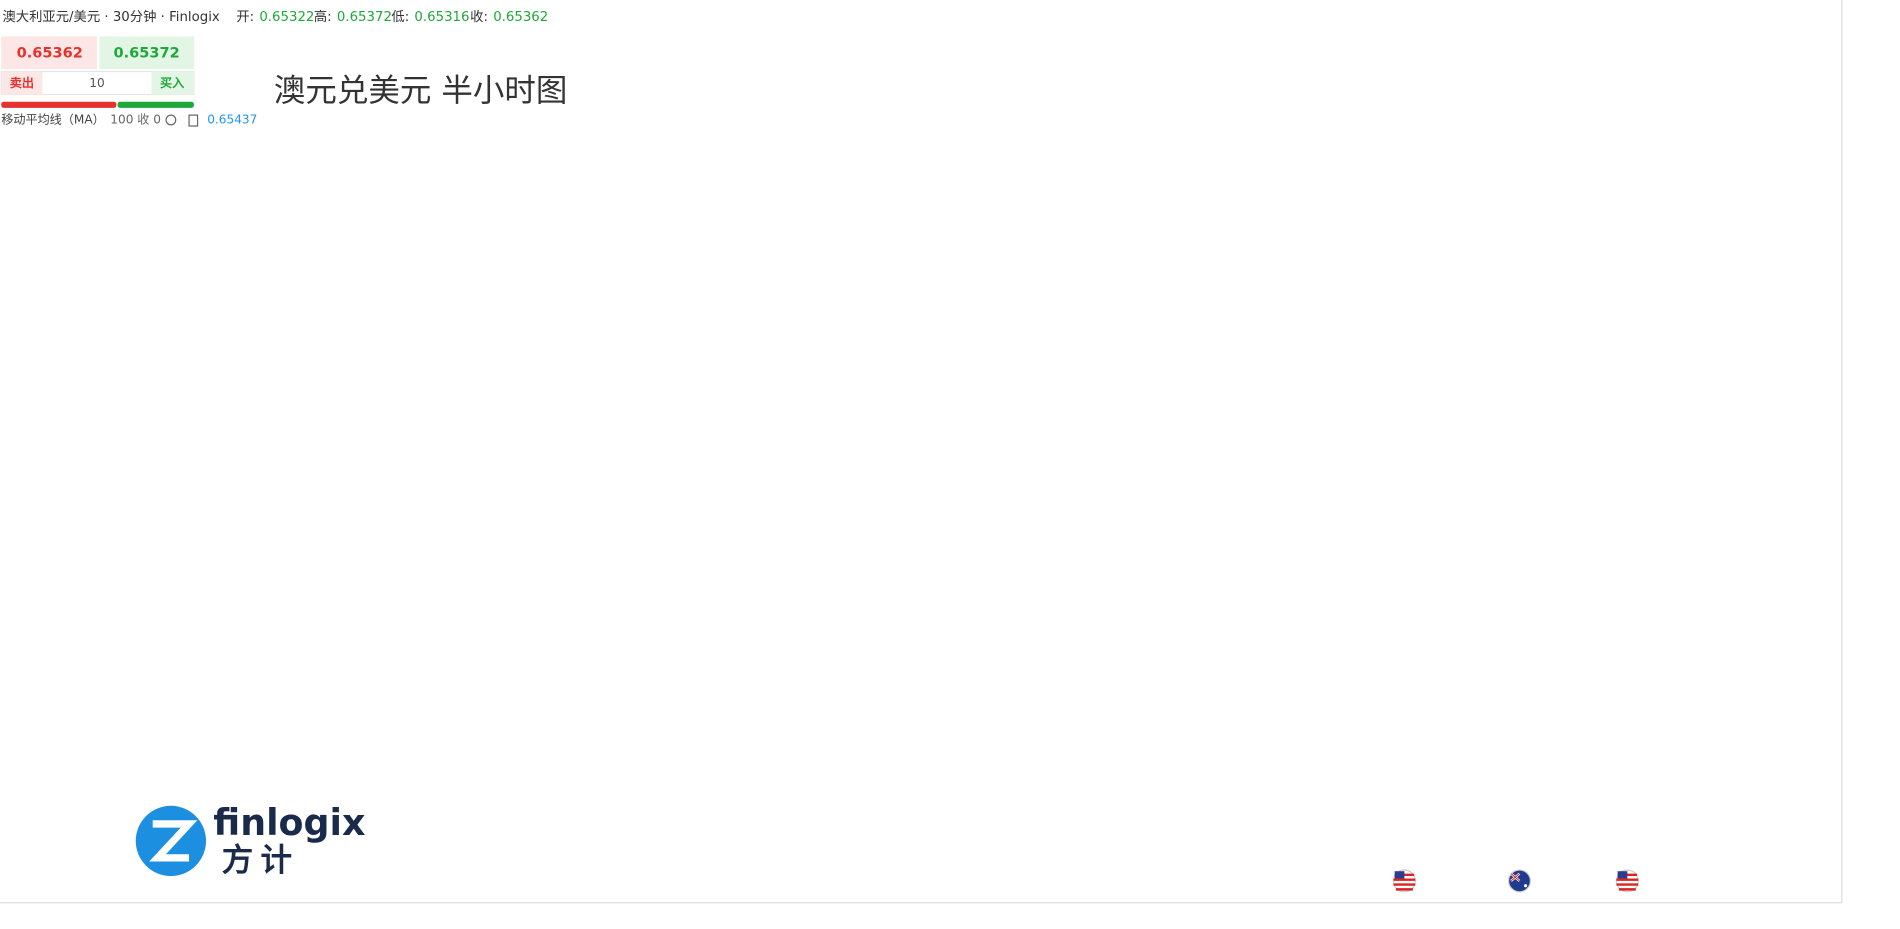 The width and height of the screenshot is (1900, 929). What do you see at coordinates (155, 104) in the screenshot?
I see `buy-bar` at bounding box center [155, 104].